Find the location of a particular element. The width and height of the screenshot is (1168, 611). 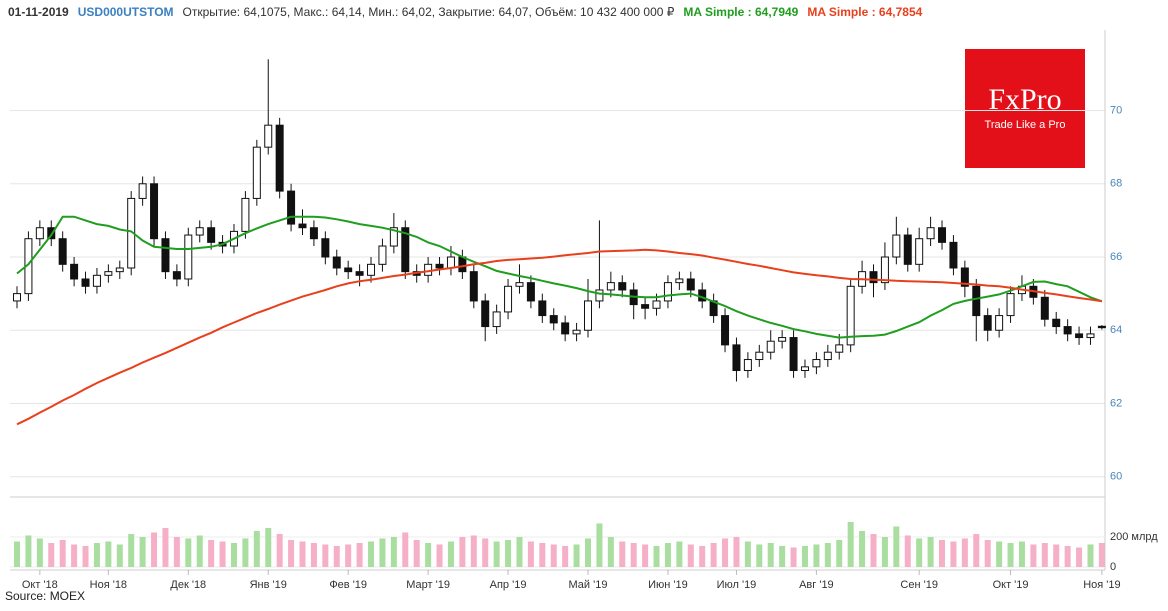

y-tick-label: 66 is located at coordinates (1116, 257).